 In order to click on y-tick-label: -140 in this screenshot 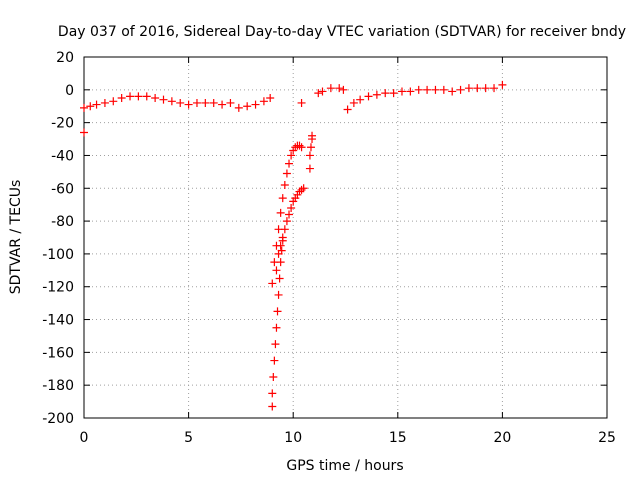, I will do `click(58, 321)`.